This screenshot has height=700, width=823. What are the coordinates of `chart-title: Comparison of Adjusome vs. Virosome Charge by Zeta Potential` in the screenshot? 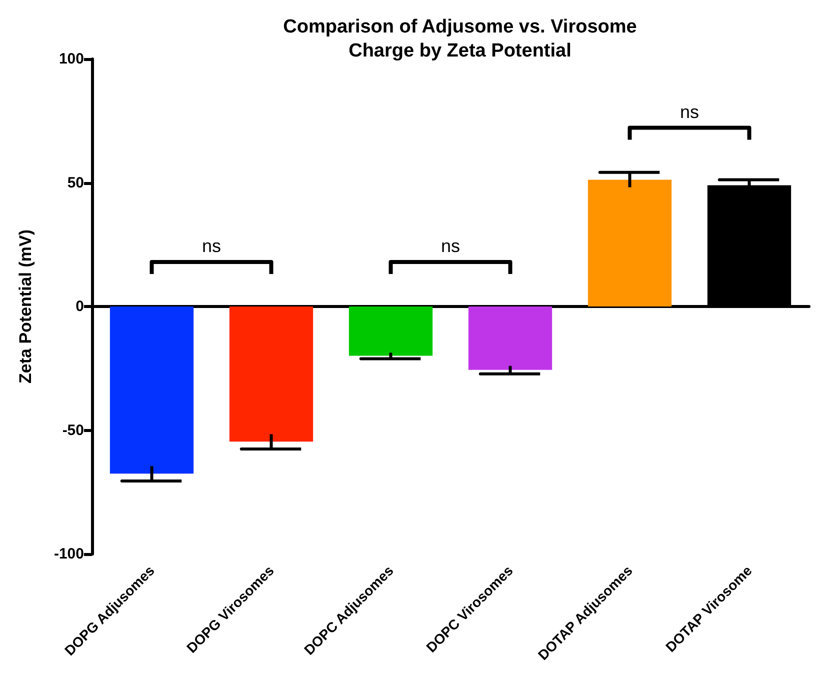 It's located at (460, 39).